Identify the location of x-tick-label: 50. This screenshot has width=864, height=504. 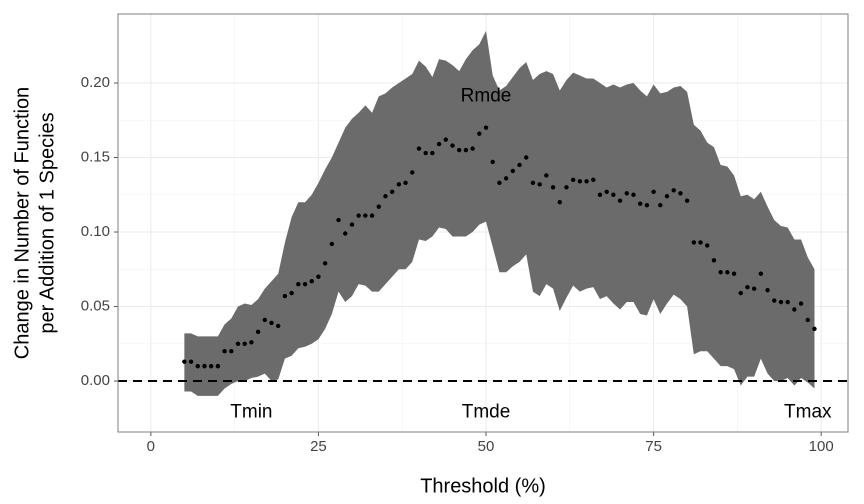
(486, 446).